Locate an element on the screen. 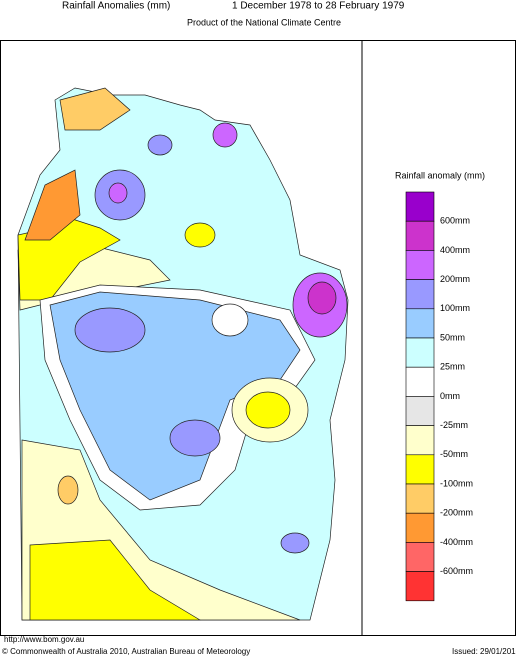 This screenshot has width=516, height=663. url: http://www.bom.gov.au is located at coordinates (44, 639).